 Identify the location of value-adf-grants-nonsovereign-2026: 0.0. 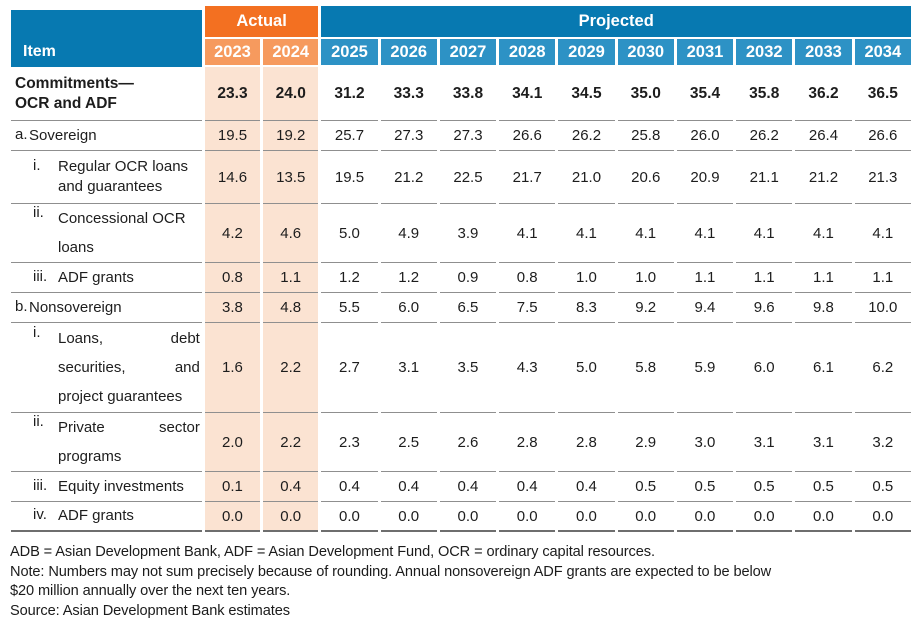
(408, 517).